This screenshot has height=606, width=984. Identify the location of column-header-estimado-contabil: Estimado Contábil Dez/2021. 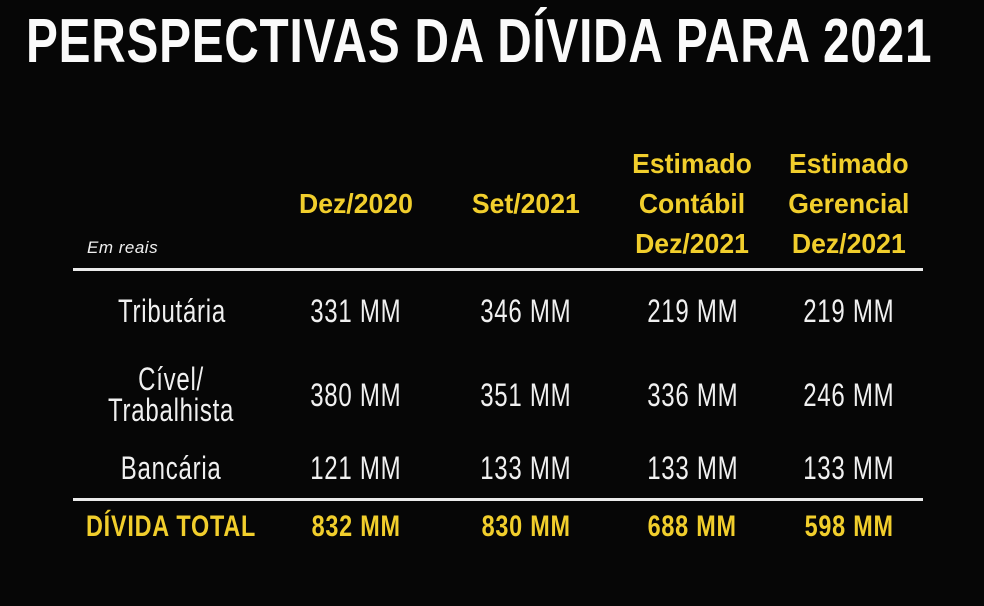
(692, 204).